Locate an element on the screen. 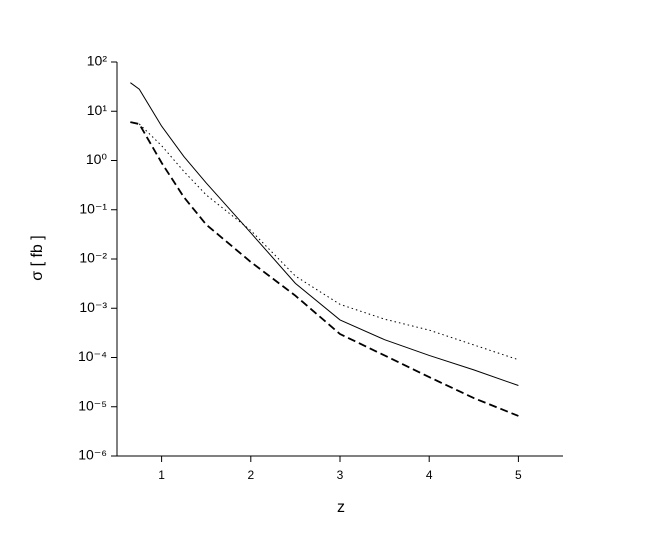 The height and width of the screenshot is (545, 654). y-tick-label: 10⁻² is located at coordinates (93, 258).